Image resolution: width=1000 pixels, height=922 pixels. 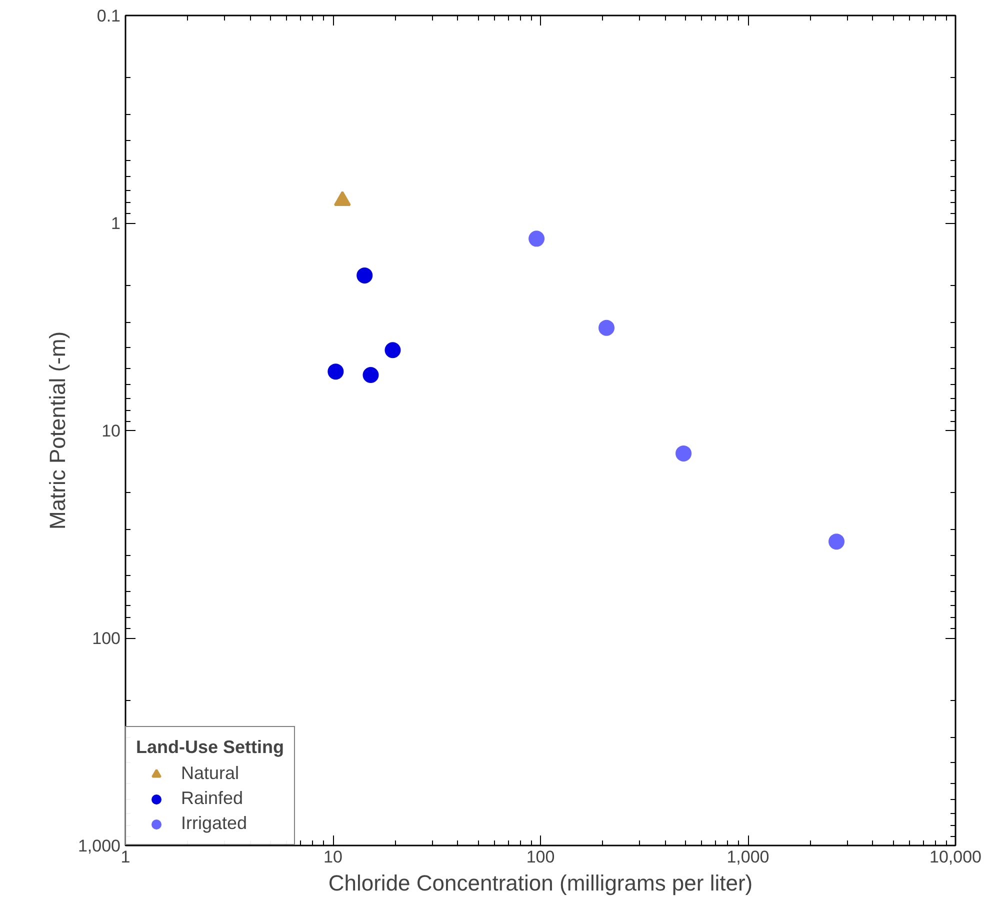 I want to click on x-tick-label: 1,000, so click(x=748, y=857).